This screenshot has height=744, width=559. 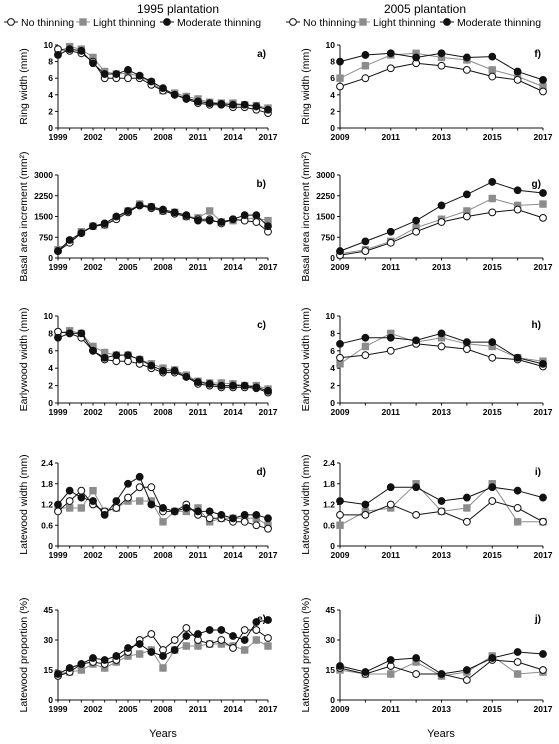 What do you see at coordinates (332, 62) in the screenshot?
I see `y-tick-label: 8` at bounding box center [332, 62].